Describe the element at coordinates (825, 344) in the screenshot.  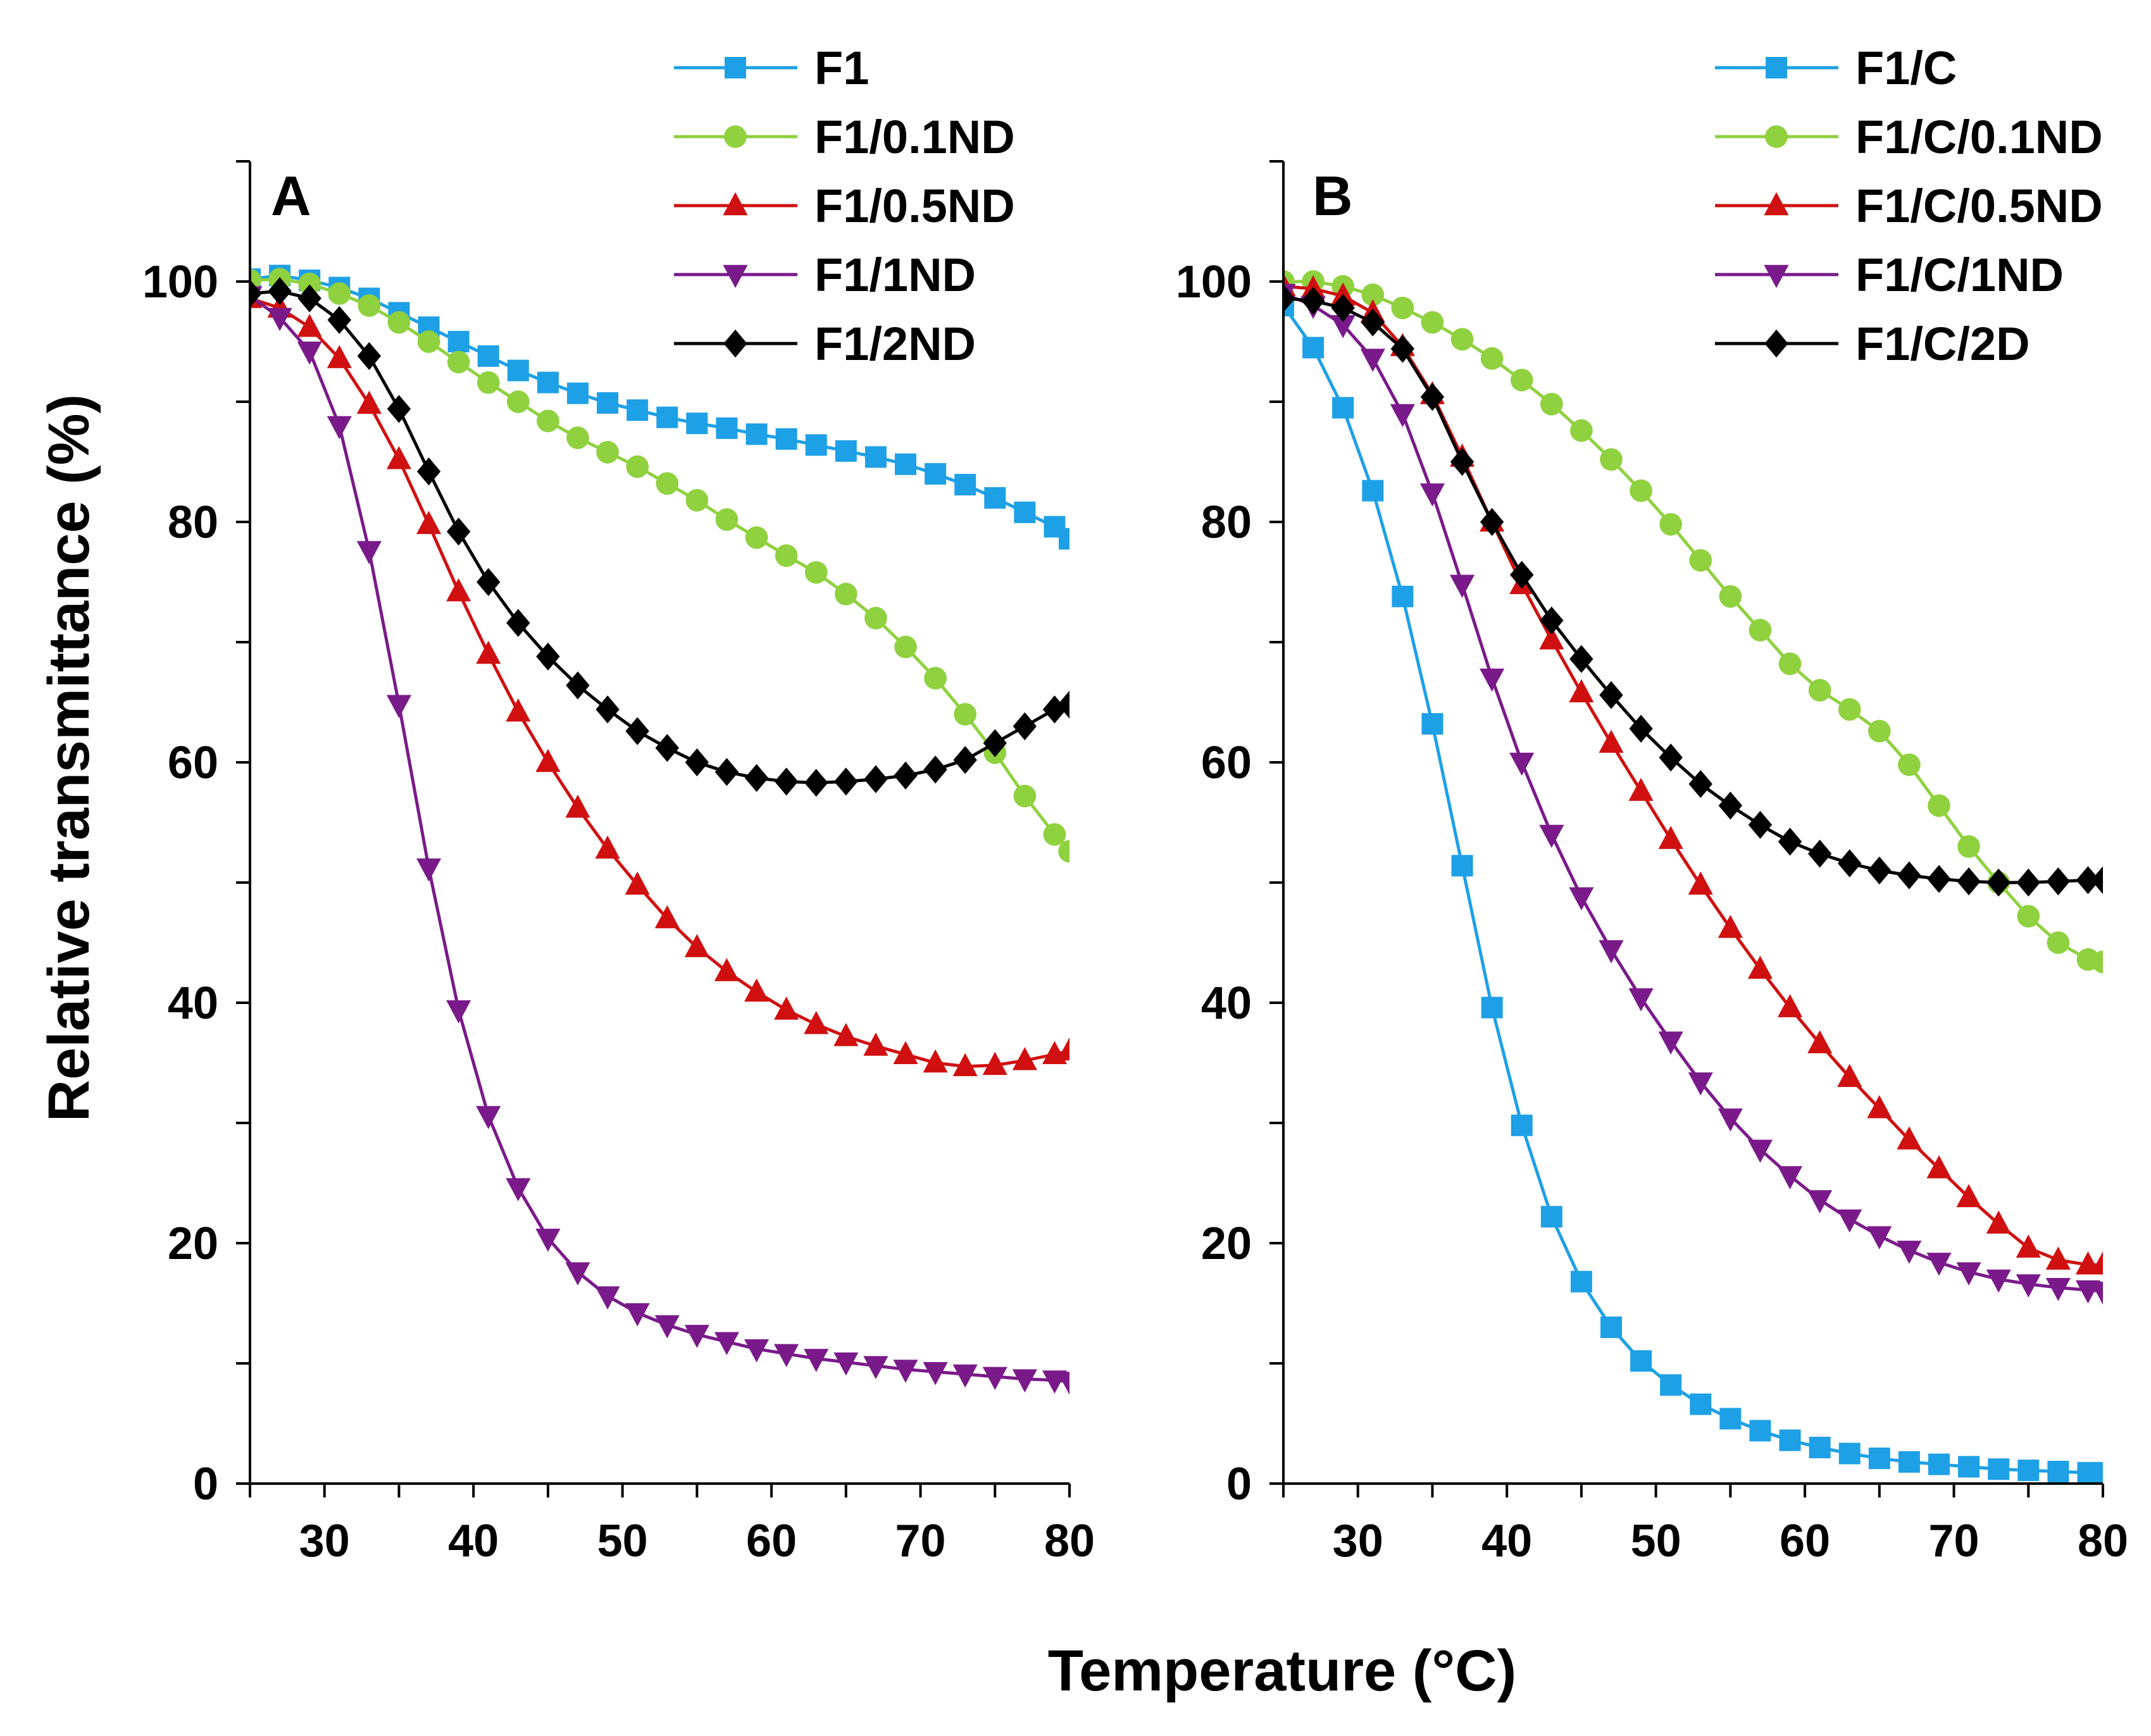
I see `legend-item-a-f1-2nd: F1/2ND` at that location.